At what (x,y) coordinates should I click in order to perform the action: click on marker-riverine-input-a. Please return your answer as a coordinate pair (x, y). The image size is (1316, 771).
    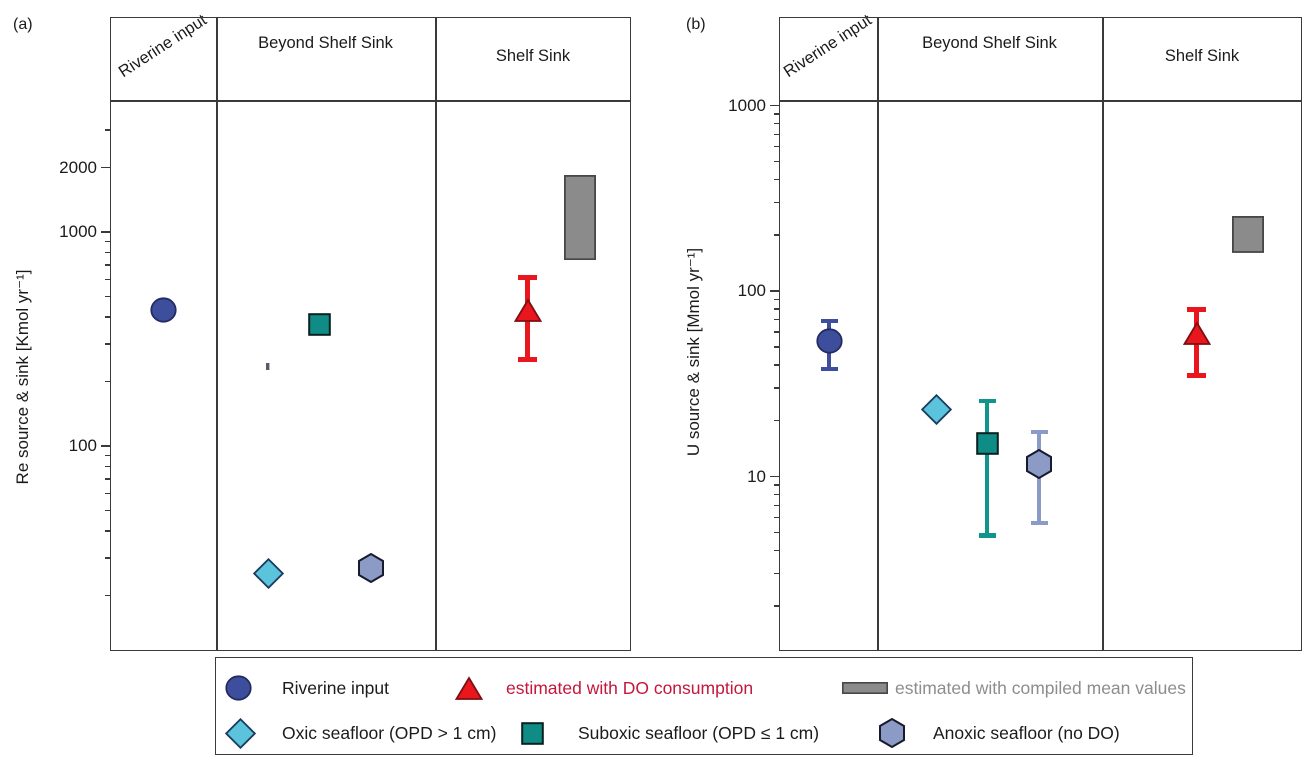
    Looking at the image, I should click on (163, 310).